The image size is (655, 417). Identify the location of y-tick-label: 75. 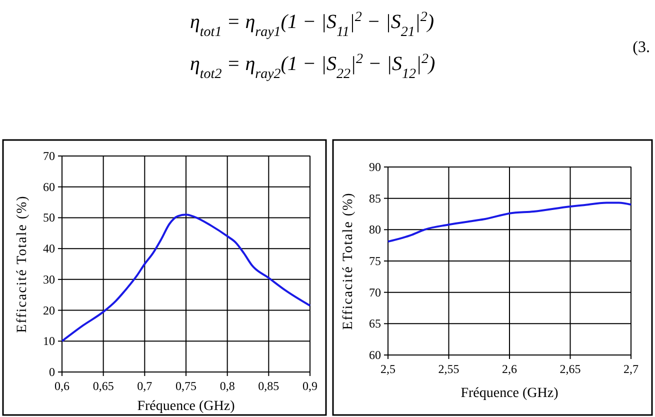
(375, 261).